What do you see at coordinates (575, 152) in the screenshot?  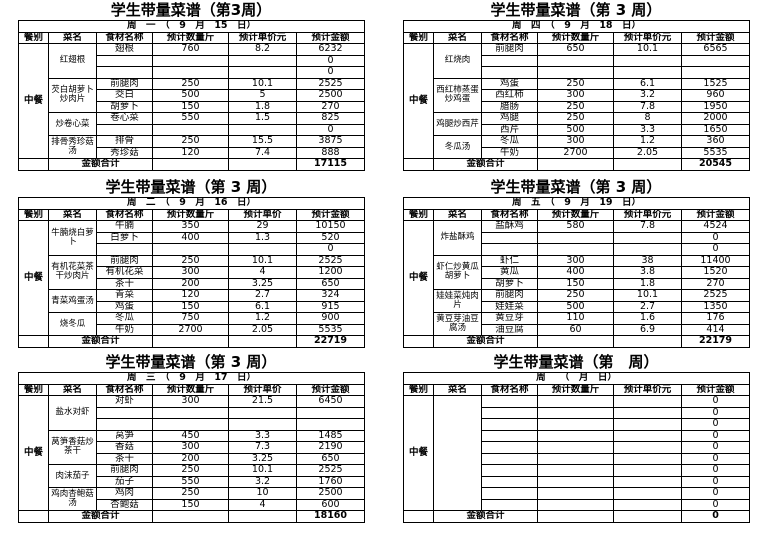 I see `quantity: 2700` at bounding box center [575, 152].